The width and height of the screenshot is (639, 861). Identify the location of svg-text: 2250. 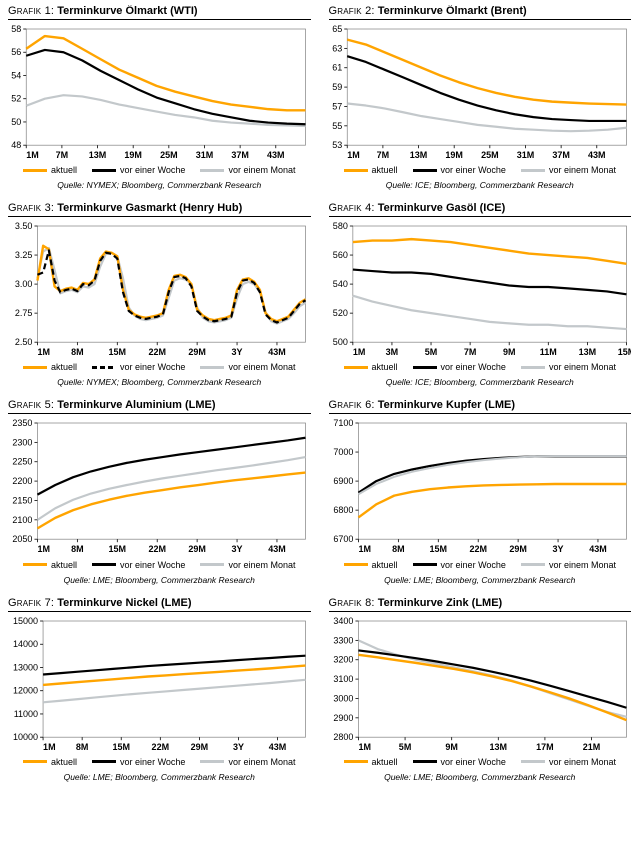
(22, 462).